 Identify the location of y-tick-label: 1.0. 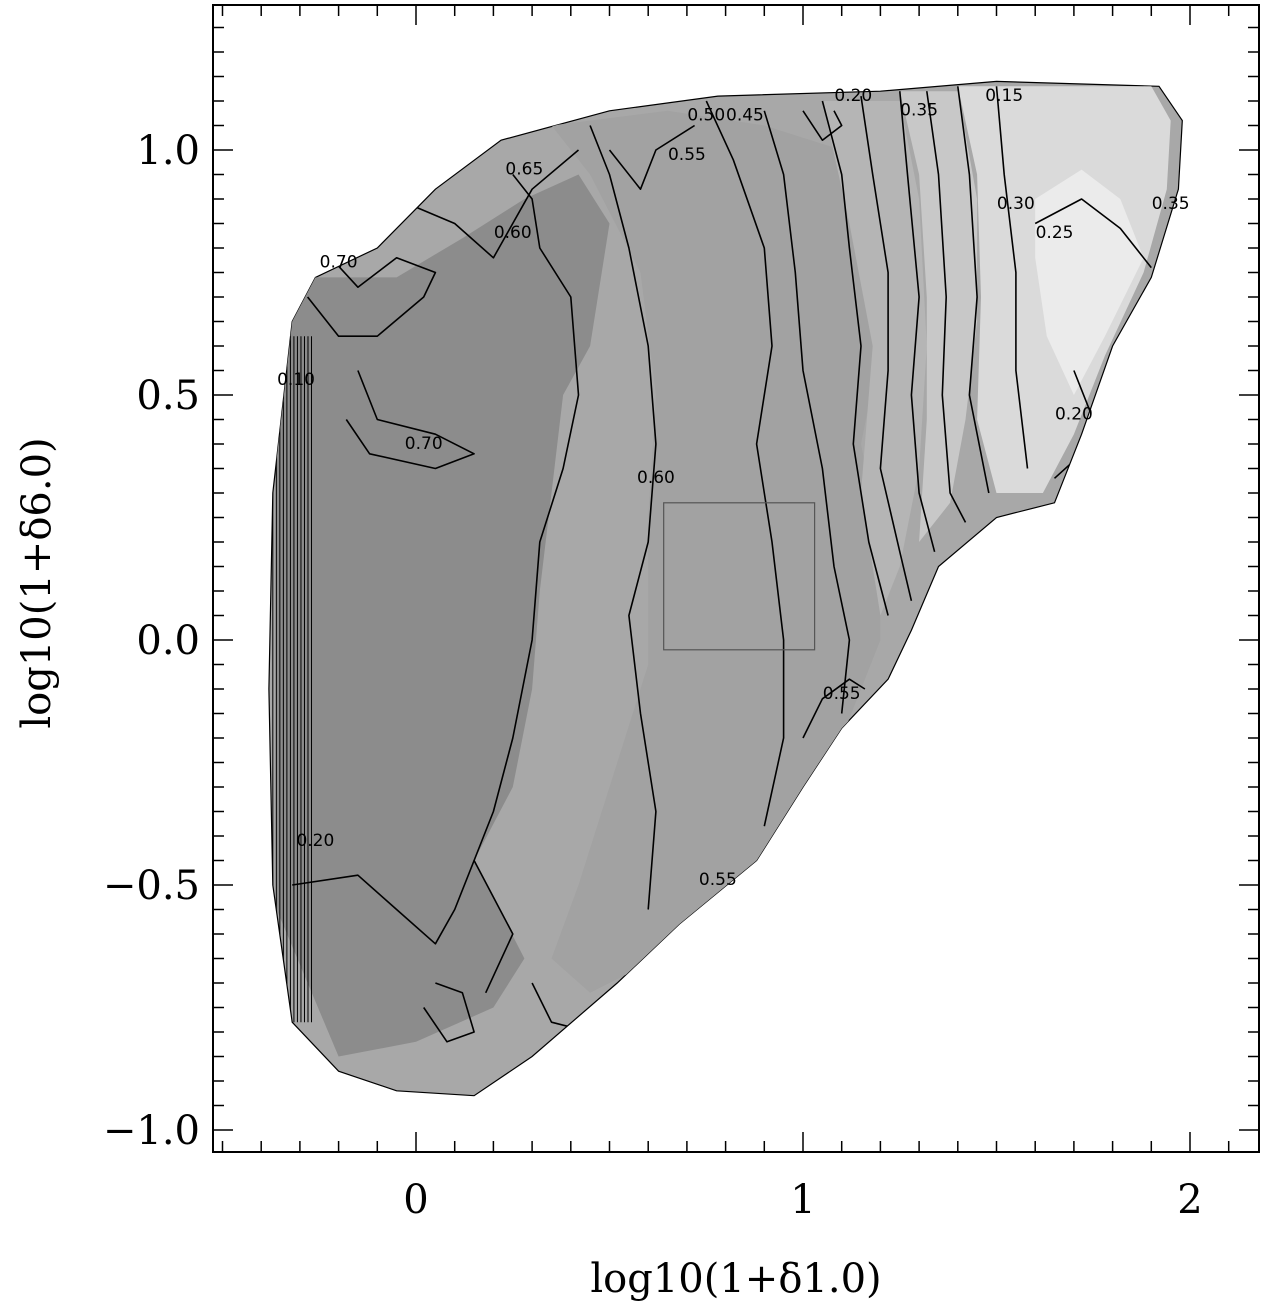
(168, 151).